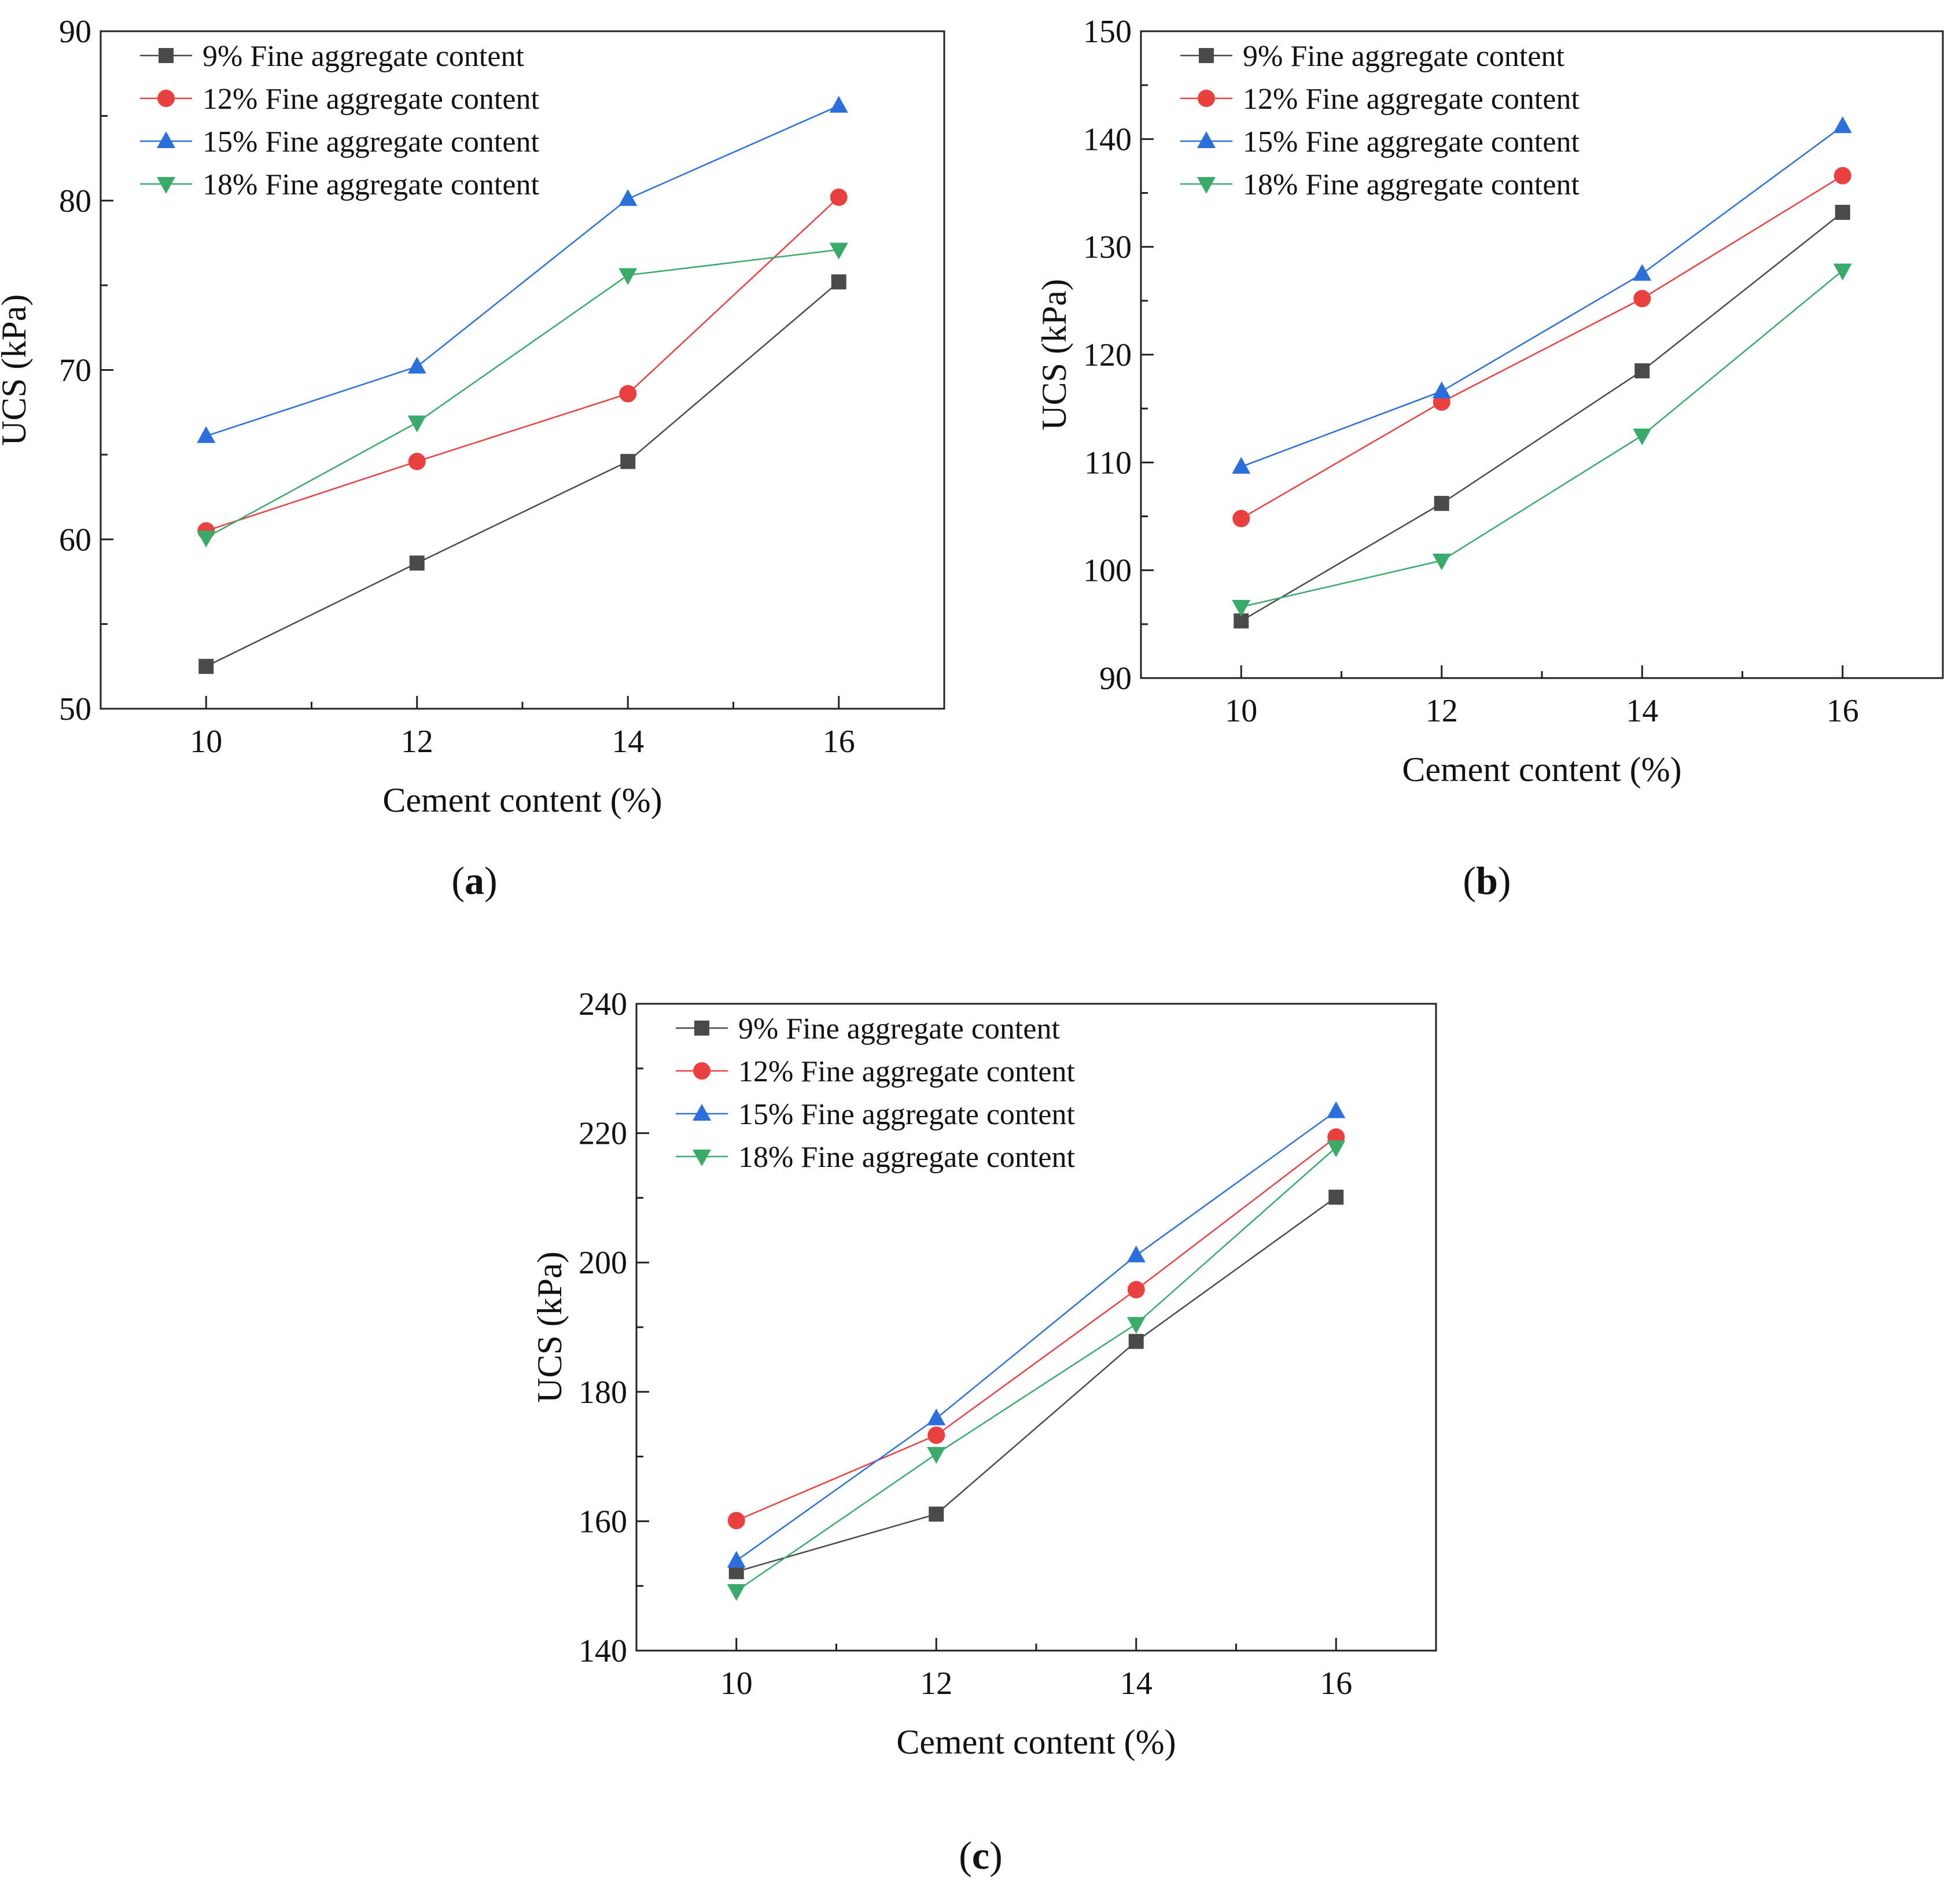 This screenshot has width=1955, height=1904. Describe the element at coordinates (75, 540) in the screenshot. I see `y-tick-label: 60` at that location.